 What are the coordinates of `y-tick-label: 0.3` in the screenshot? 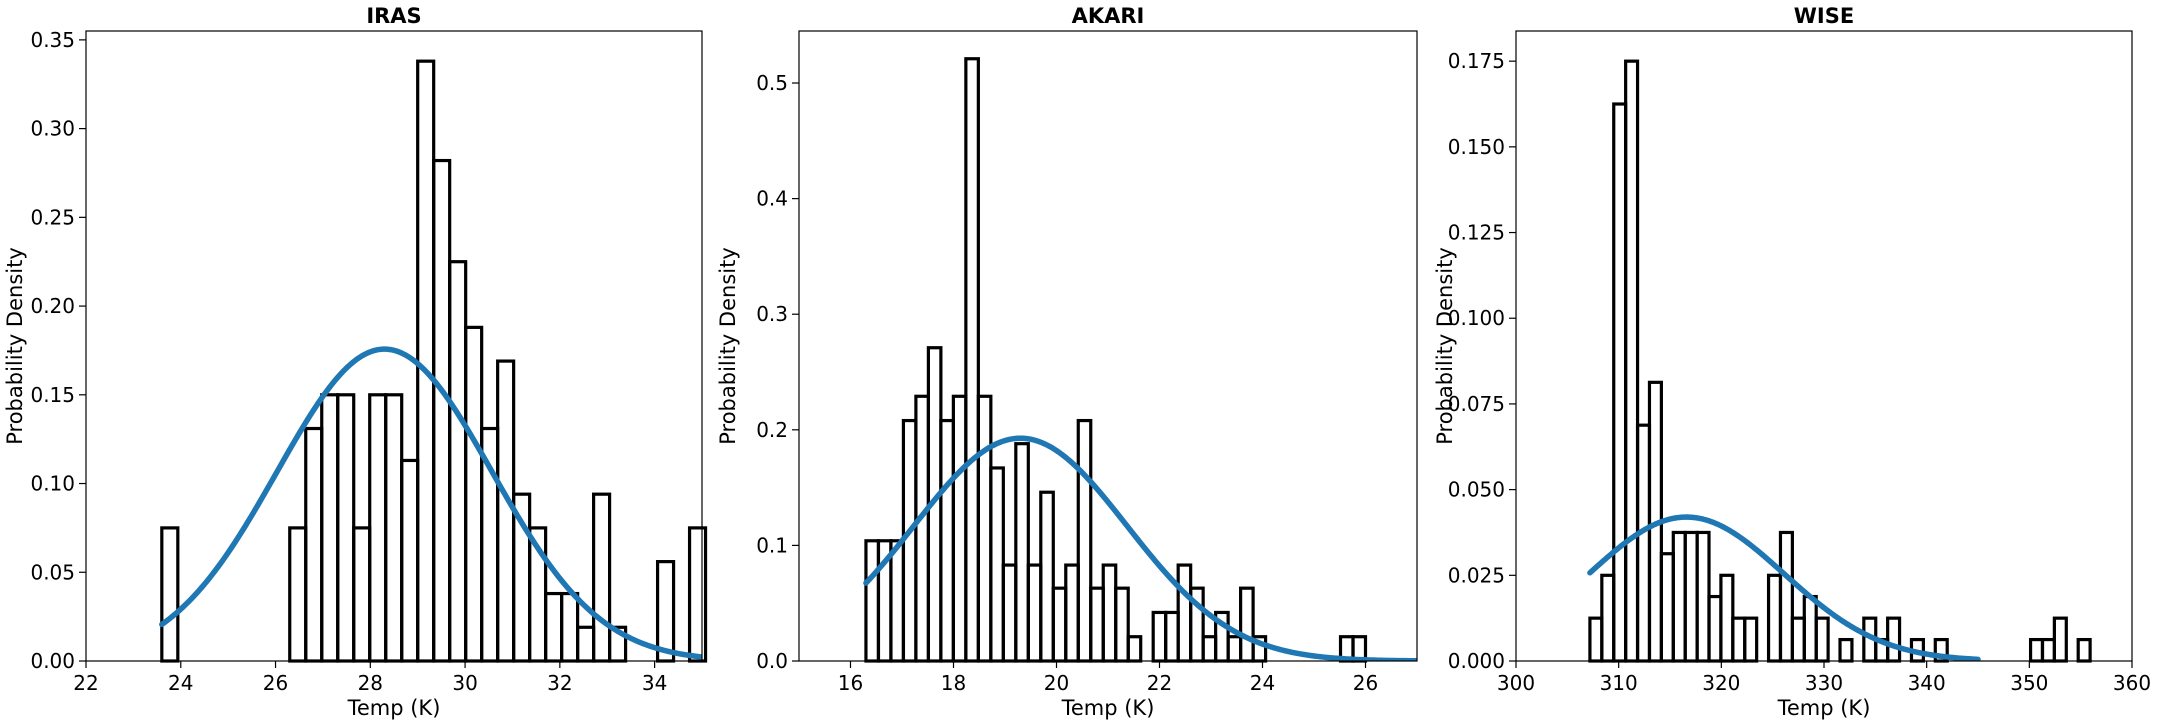 It's located at (772, 314).